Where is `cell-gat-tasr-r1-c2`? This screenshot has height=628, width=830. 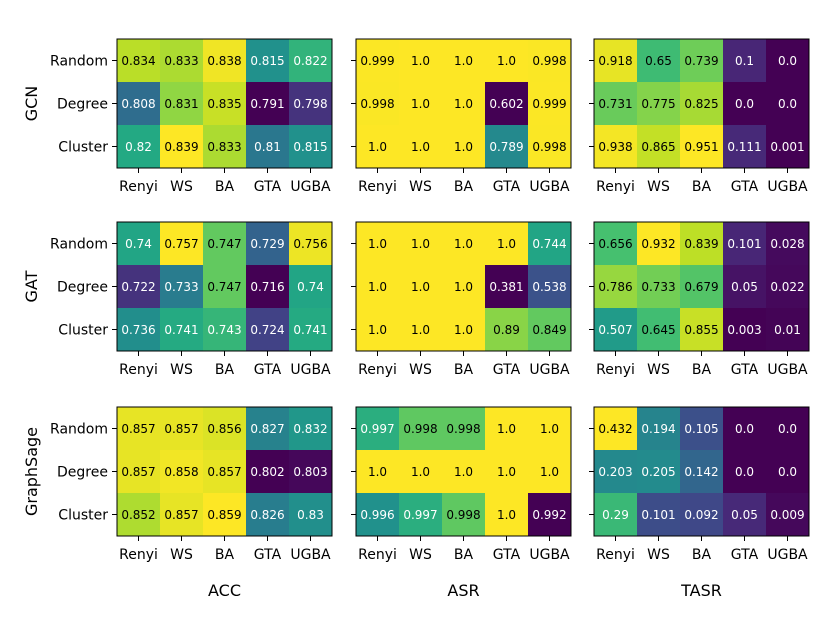 cell-gat-tasr-r1-c2 is located at coordinates (701, 286).